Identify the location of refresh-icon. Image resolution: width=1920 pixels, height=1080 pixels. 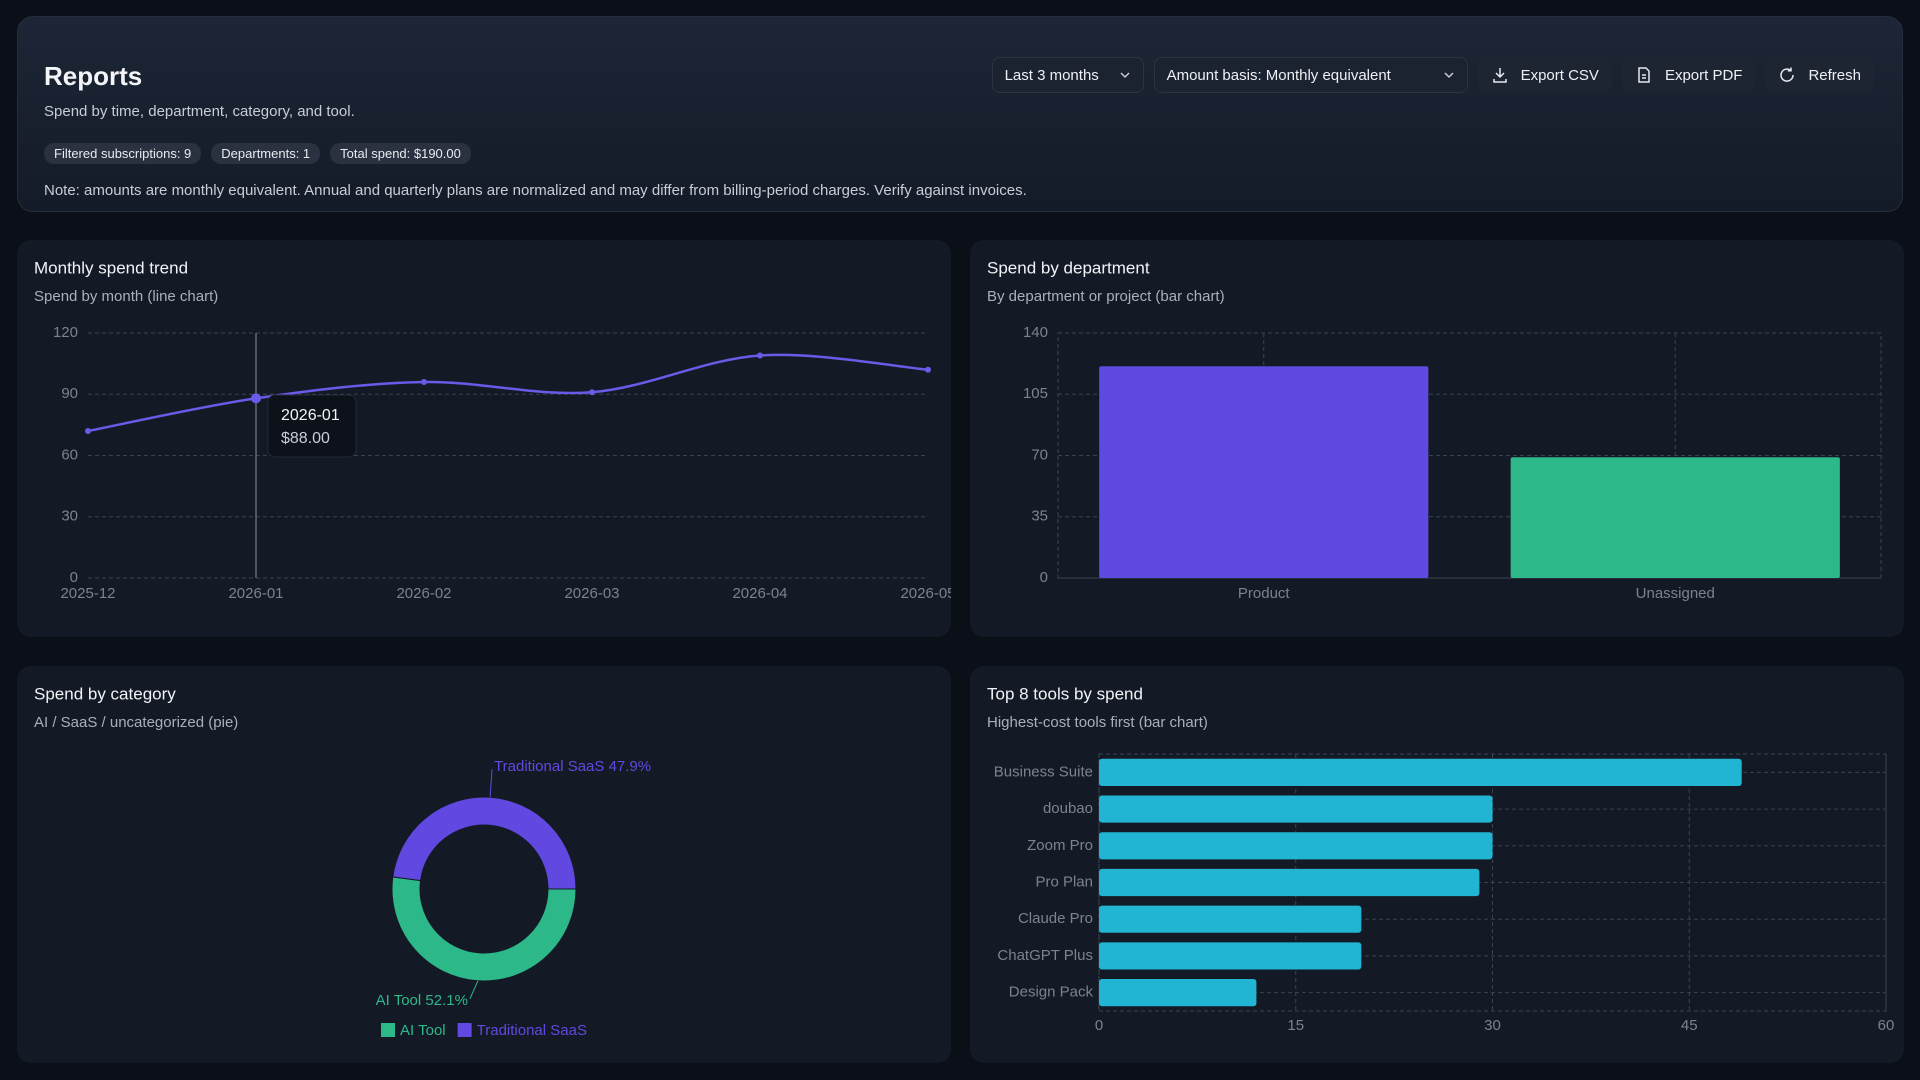
(1787, 74).